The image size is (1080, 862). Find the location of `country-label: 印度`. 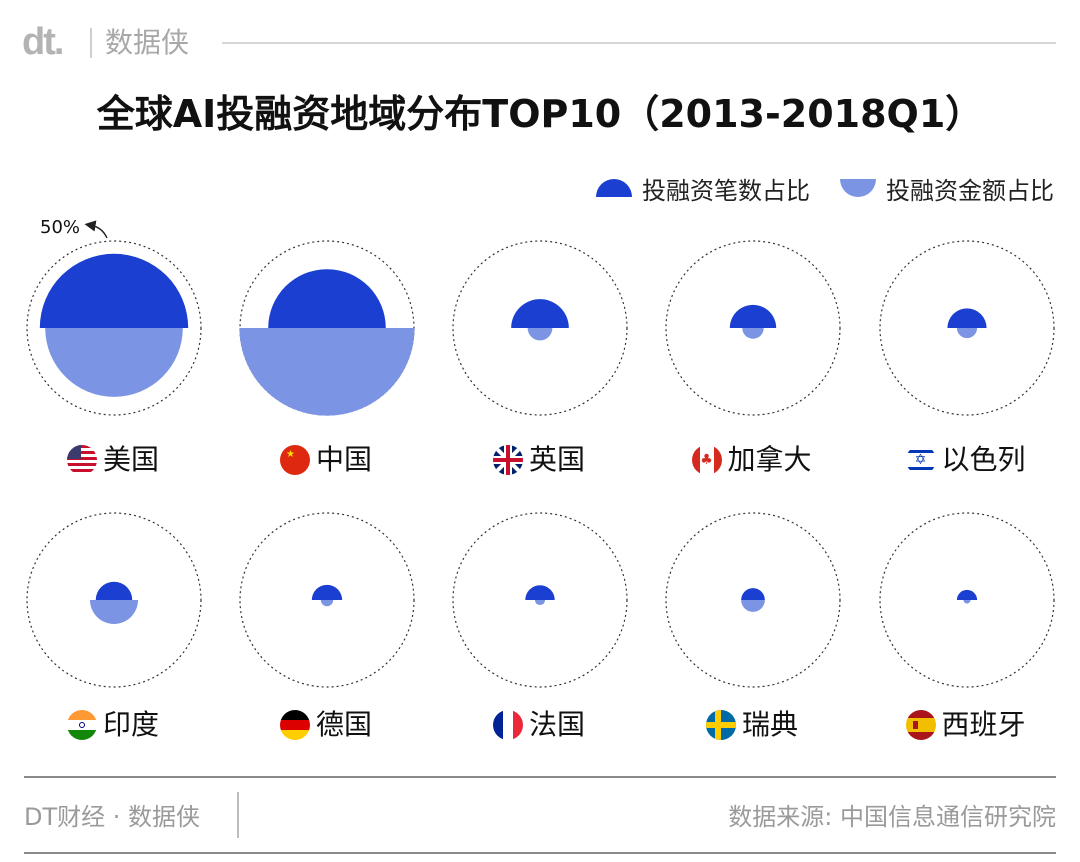

country-label: 印度 is located at coordinates (113, 725).